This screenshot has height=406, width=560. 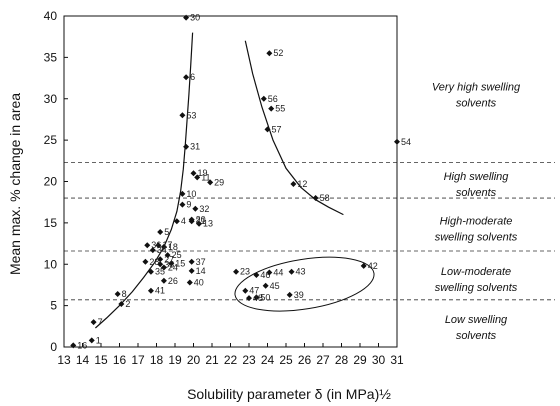 I want to click on data-point-label-26: 26, so click(x=173, y=281).